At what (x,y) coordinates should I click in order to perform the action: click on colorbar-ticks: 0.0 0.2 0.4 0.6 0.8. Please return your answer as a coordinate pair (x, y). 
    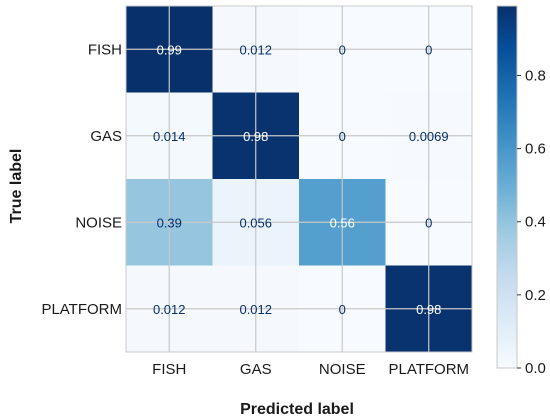
    Looking at the image, I should click on (531, 222).